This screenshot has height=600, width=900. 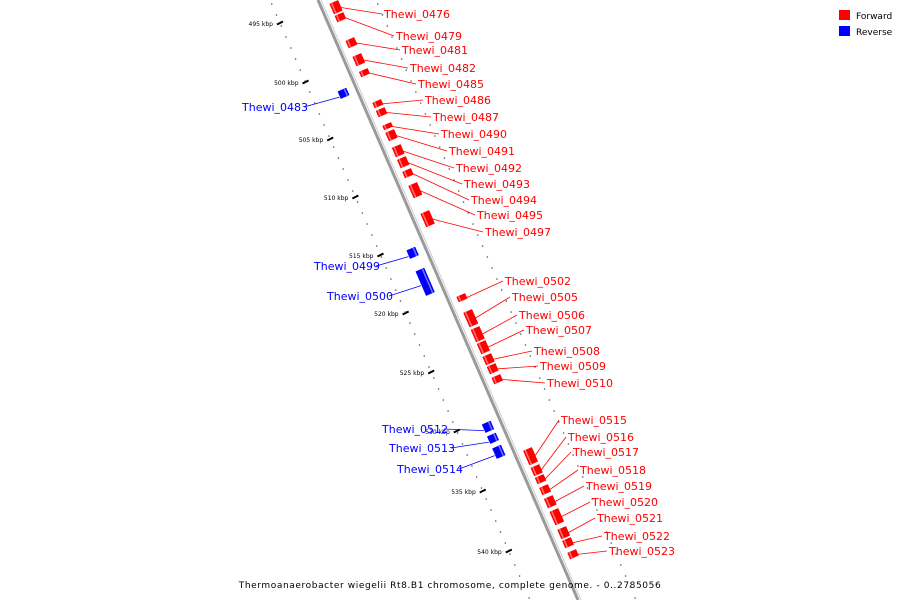 I want to click on gene-label-thewi-0490: Thewi_0490, so click(x=473, y=134).